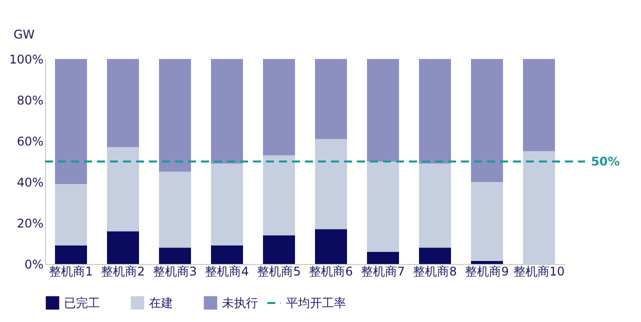 Image resolution: width=641 pixels, height=322 pixels. Describe the element at coordinates (24, 35) in the screenshot. I see `y-axis-title: GW` at that location.